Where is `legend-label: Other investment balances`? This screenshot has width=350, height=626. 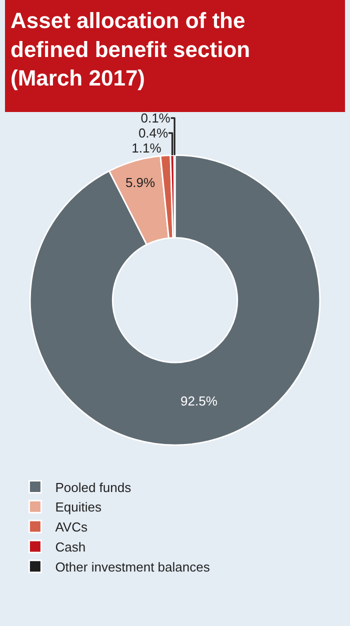
legend-label: Other investment balances is located at coordinates (132, 566).